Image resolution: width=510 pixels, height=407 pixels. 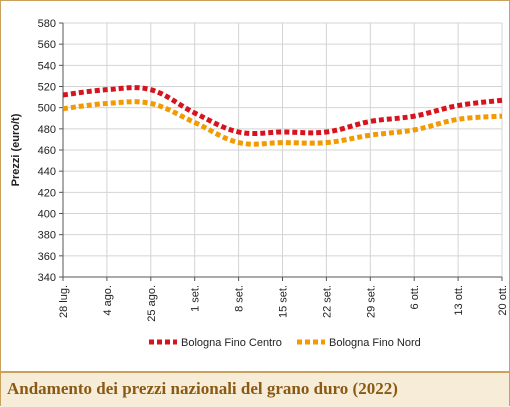 I want to click on x-tick-label: 20 ott., so click(x=503, y=300).